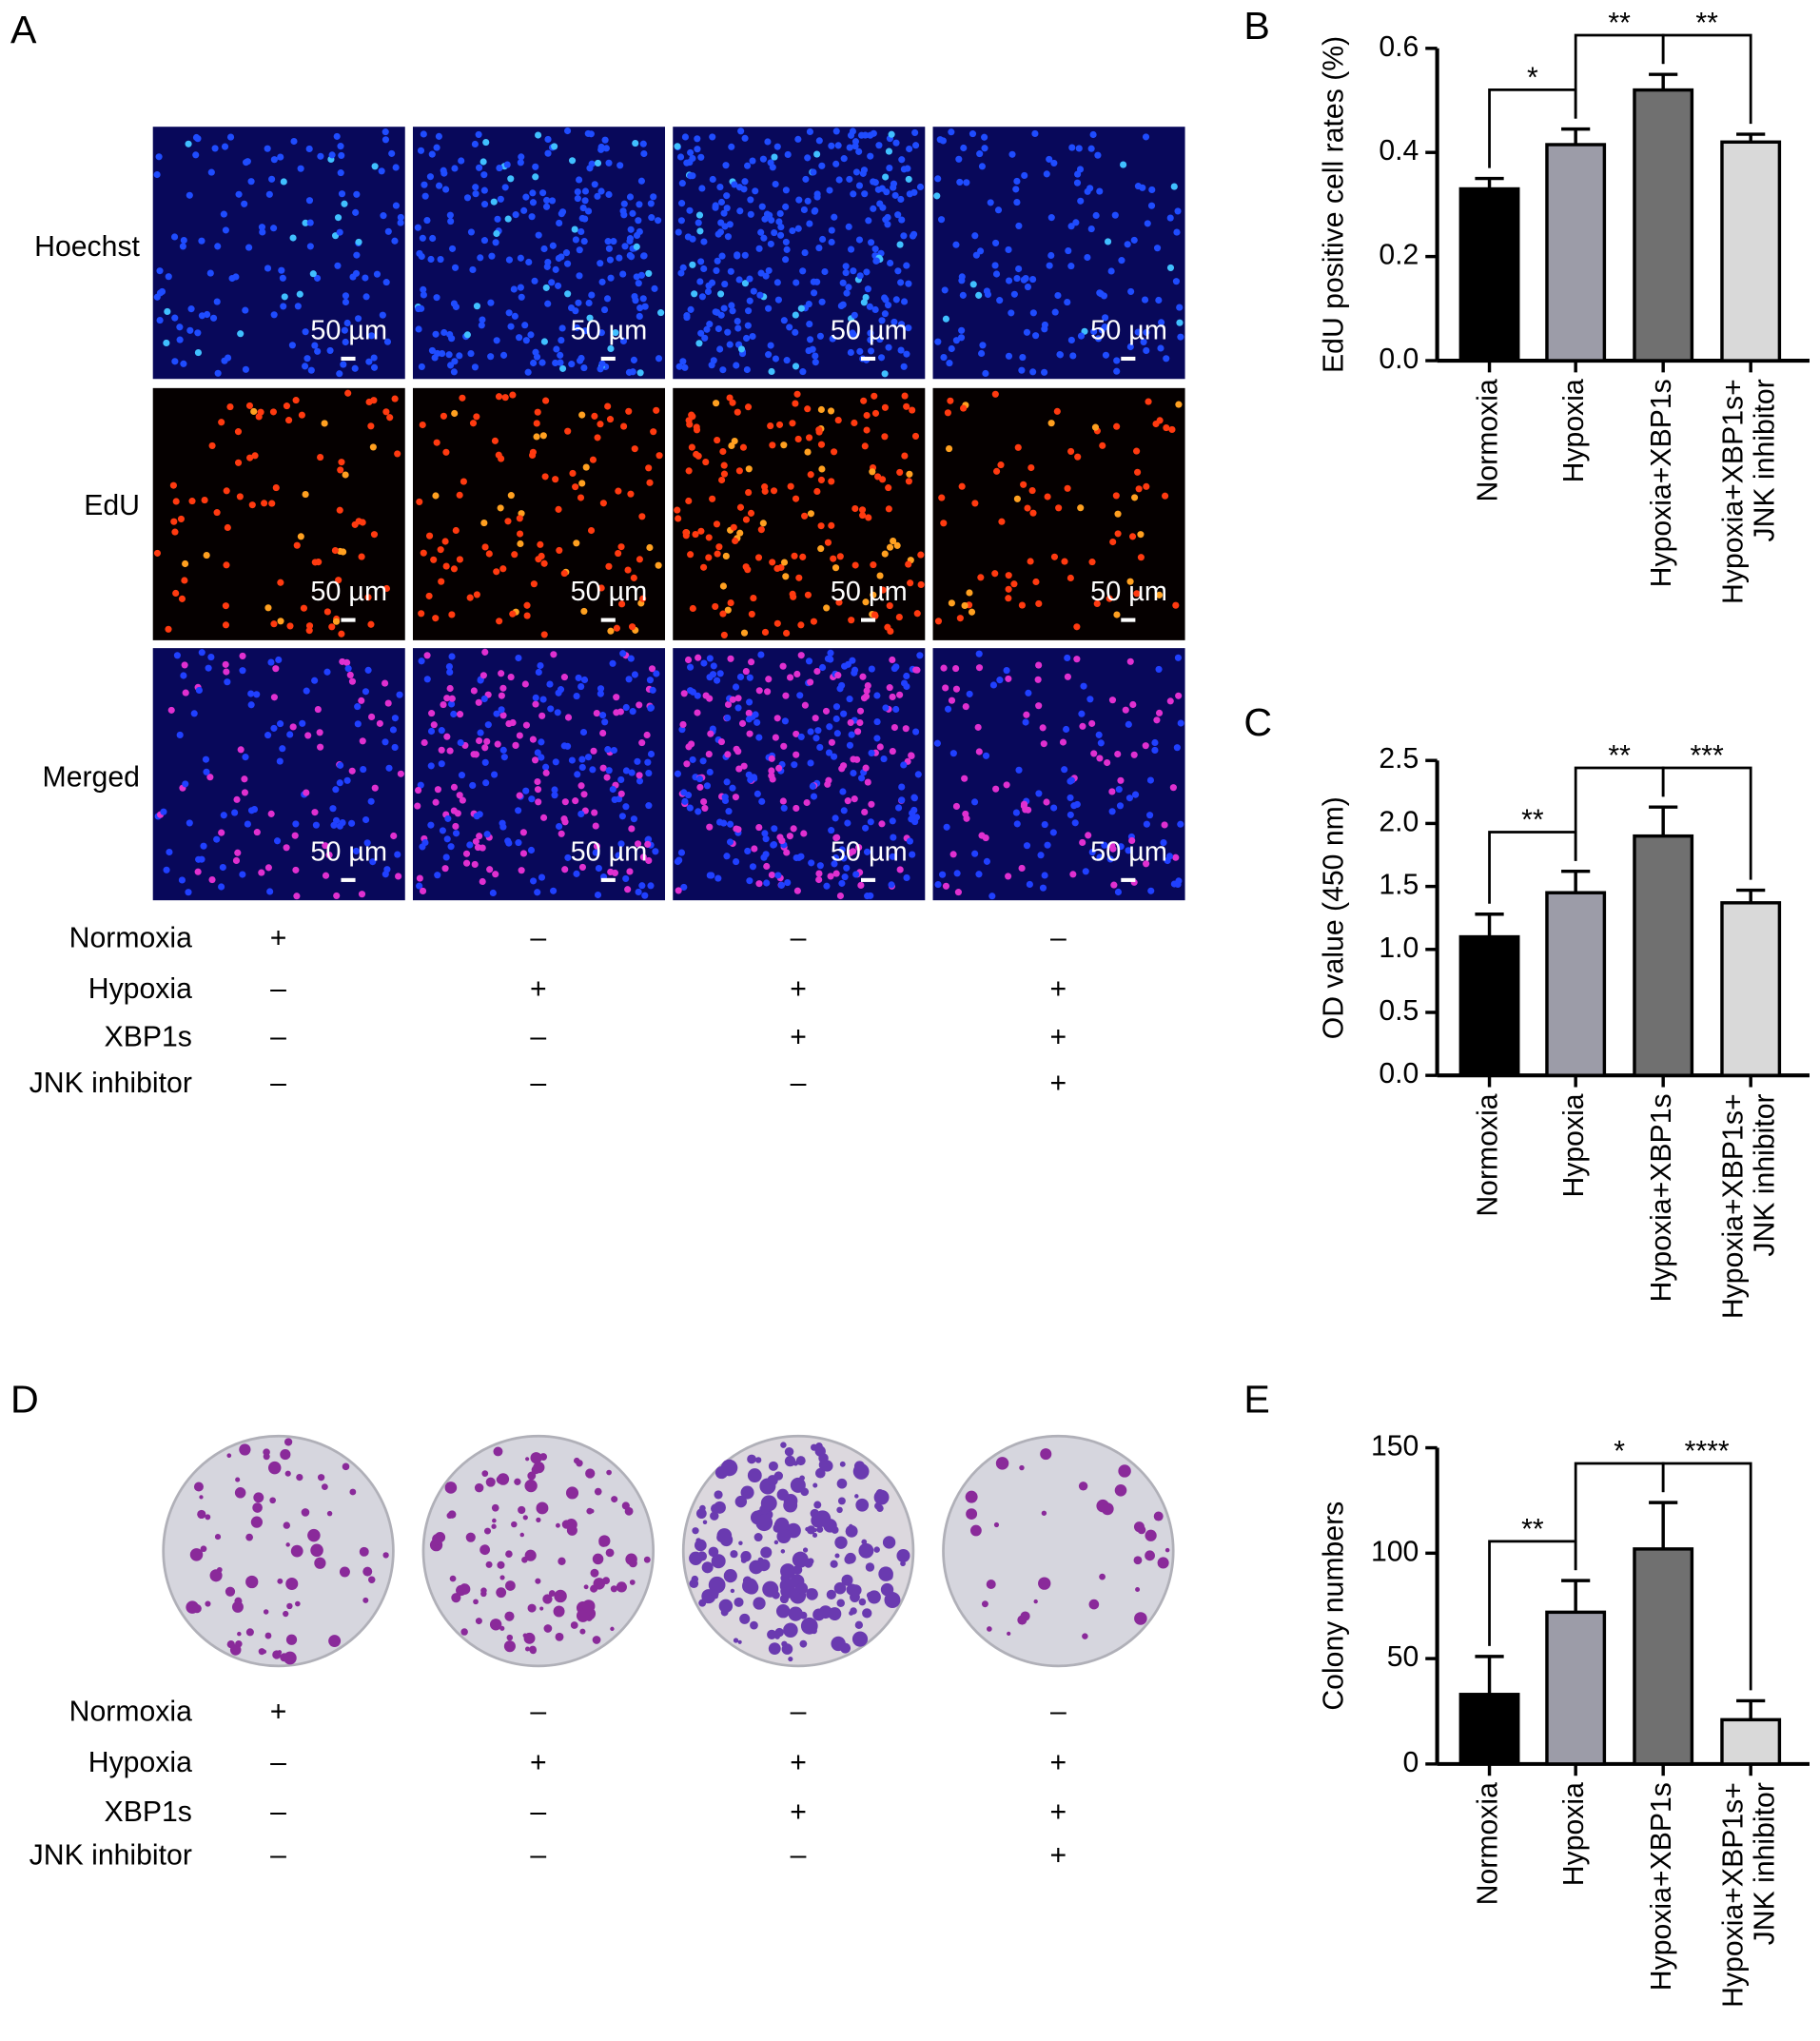 Image resolution: width=1820 pixels, height=2041 pixels. I want to click on bar, so click(1751, 1741).